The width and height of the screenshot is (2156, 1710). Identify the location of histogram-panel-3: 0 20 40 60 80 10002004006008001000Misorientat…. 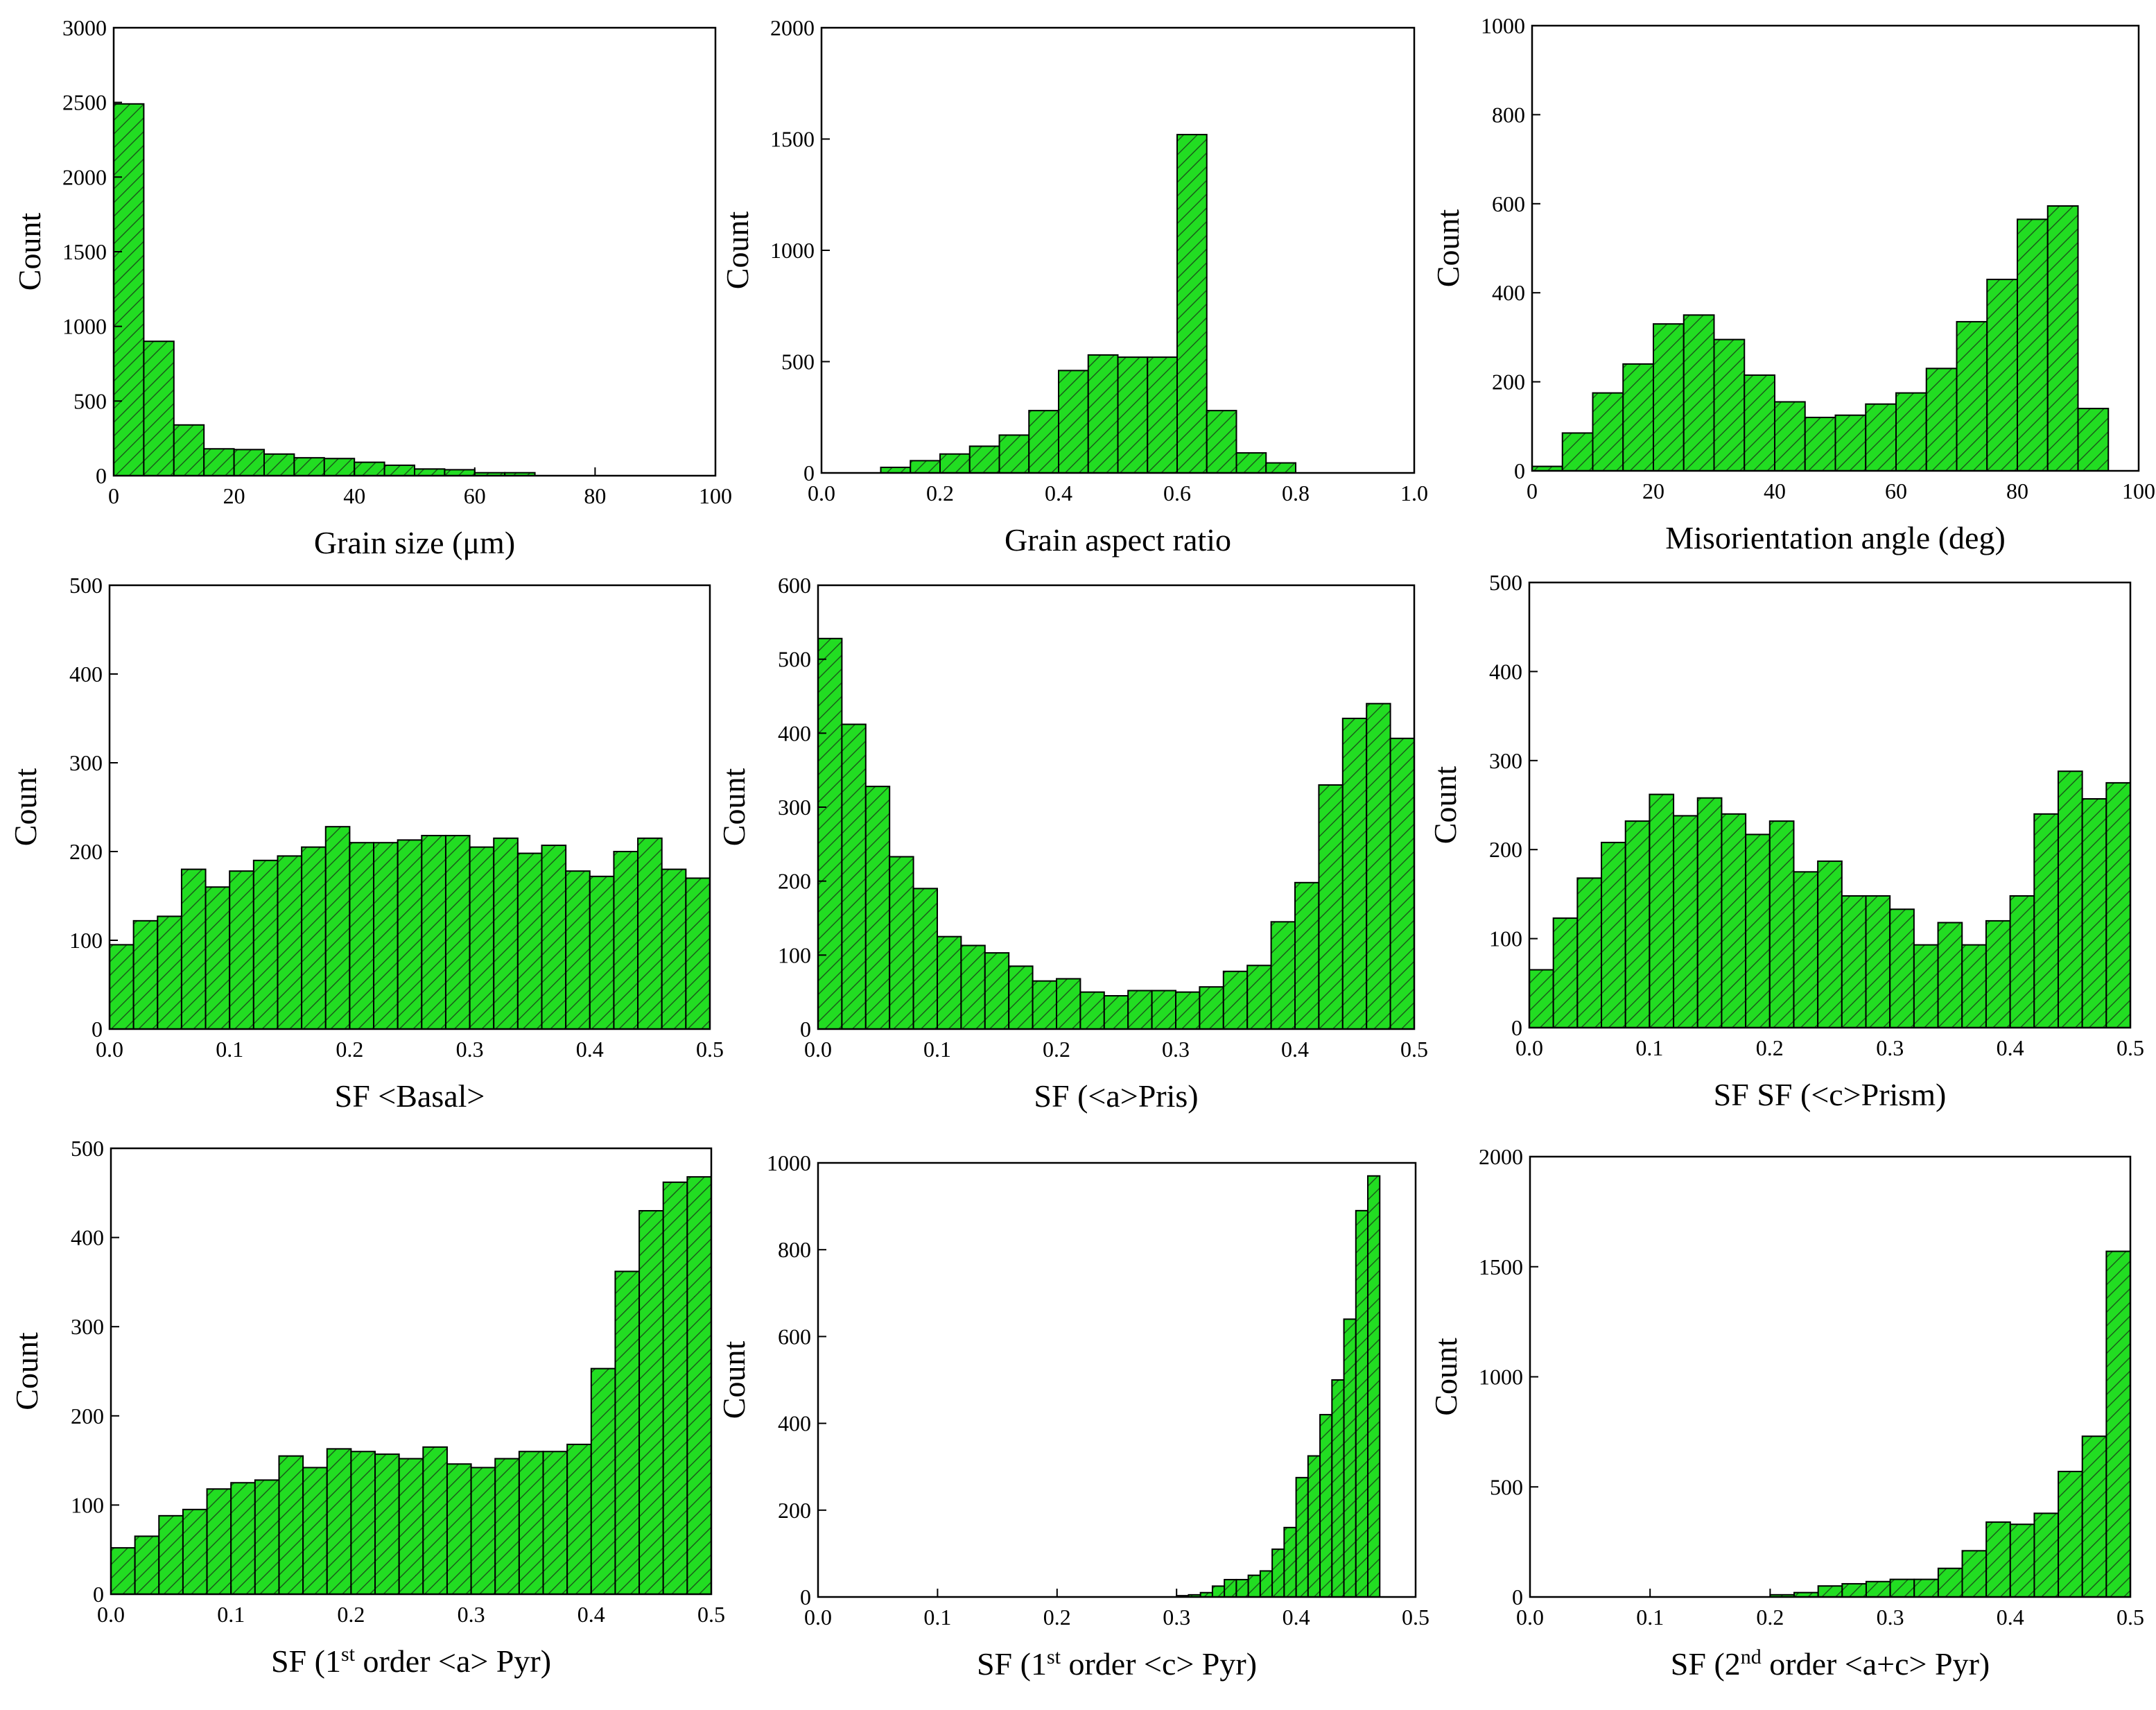
(1793, 284).